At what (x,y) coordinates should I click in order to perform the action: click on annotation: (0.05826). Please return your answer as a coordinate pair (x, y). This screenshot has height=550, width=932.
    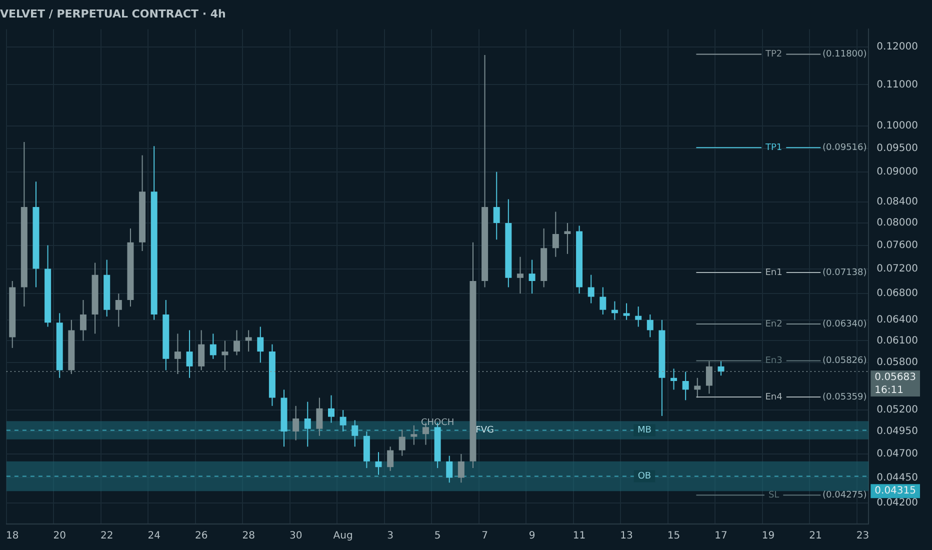
    Looking at the image, I should click on (844, 361).